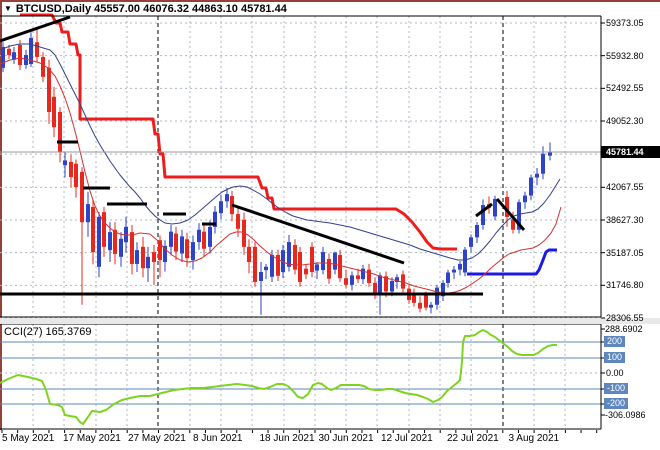  I want to click on cci-level-badge: 200, so click(615, 341).